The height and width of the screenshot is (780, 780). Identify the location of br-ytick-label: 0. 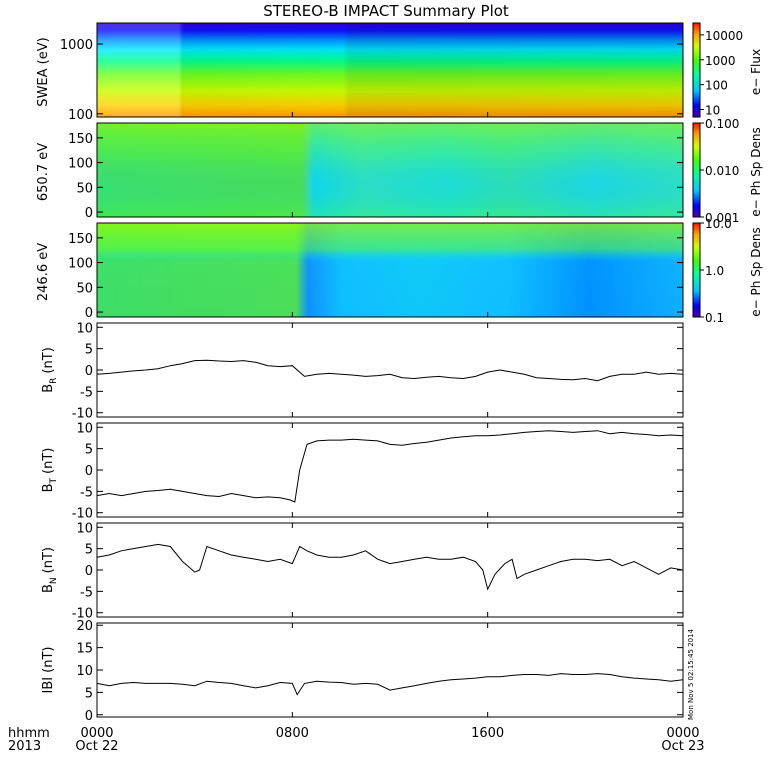
(89, 371).